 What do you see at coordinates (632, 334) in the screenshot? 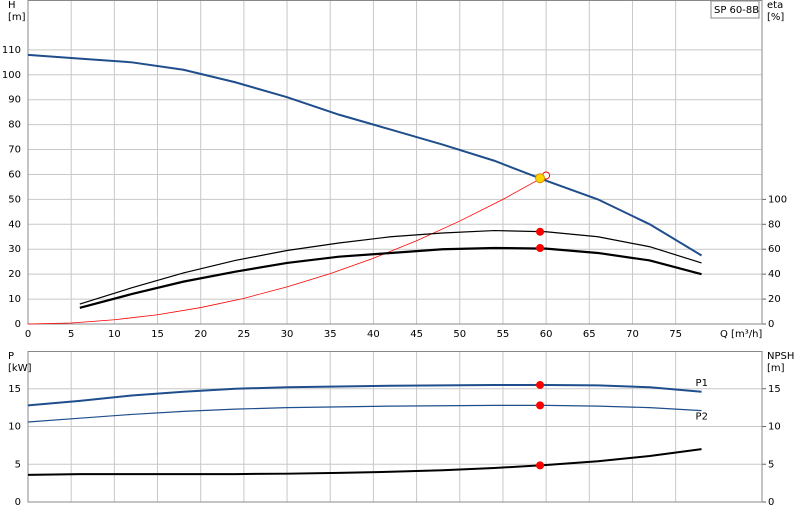
I see `x-tick-label: 70` at bounding box center [632, 334].